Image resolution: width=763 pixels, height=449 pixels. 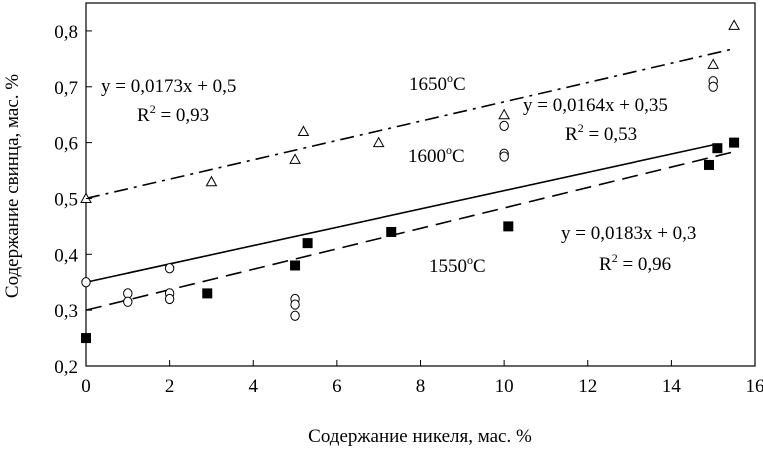 What do you see at coordinates (254, 386) in the screenshot?
I see `x-tick-label: 4` at bounding box center [254, 386].